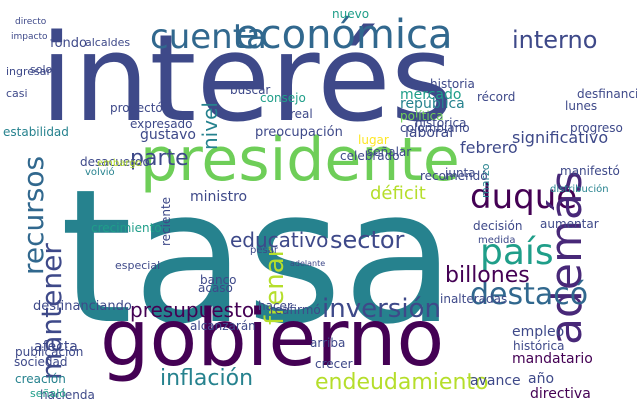 This screenshot has width=637, height=403. Describe the element at coordinates (82, 306) in the screenshot. I see `cloud-word: desfinanciando` at that location.